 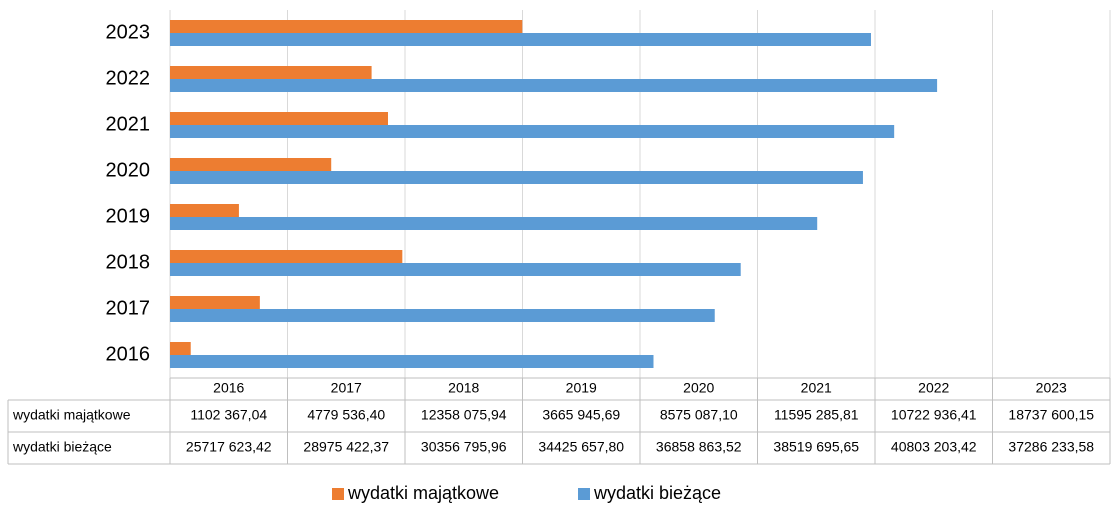 I want to click on y-tick-label: 2016, so click(x=128, y=354).